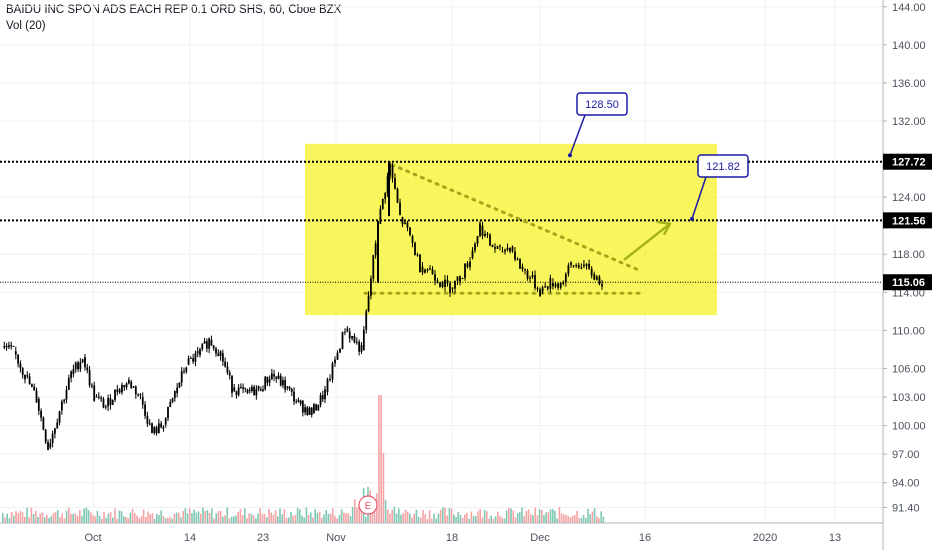 The width and height of the screenshot is (932, 550). I want to click on y-tick-label: 114.00, so click(908, 293).